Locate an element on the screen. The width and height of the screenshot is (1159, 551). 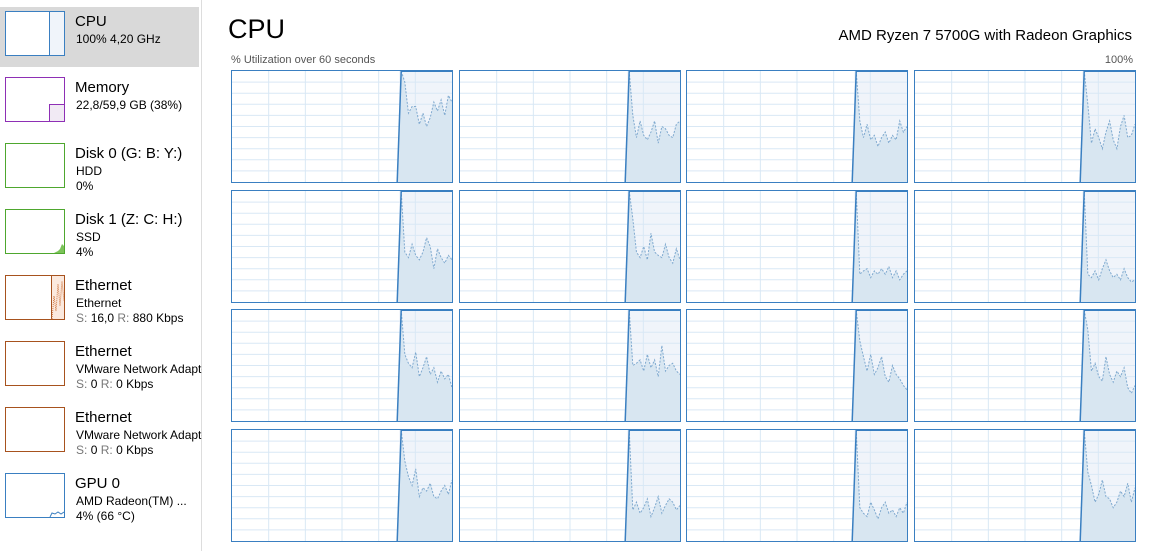
sidebar-item-ethernet: Ethernet Ethernet S: 16,0 R: 880 Kbps is located at coordinates (99, 301).